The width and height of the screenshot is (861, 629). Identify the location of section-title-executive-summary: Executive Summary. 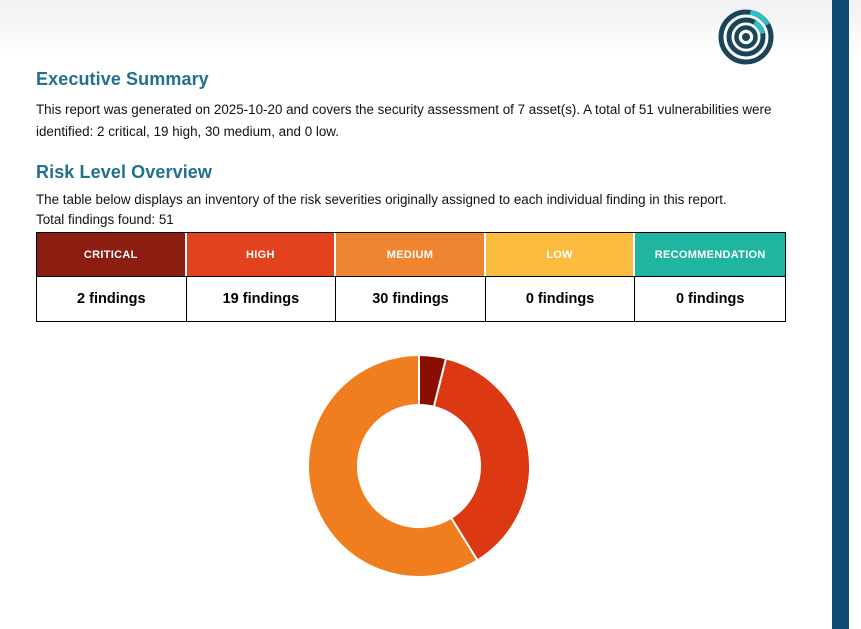
(122, 79).